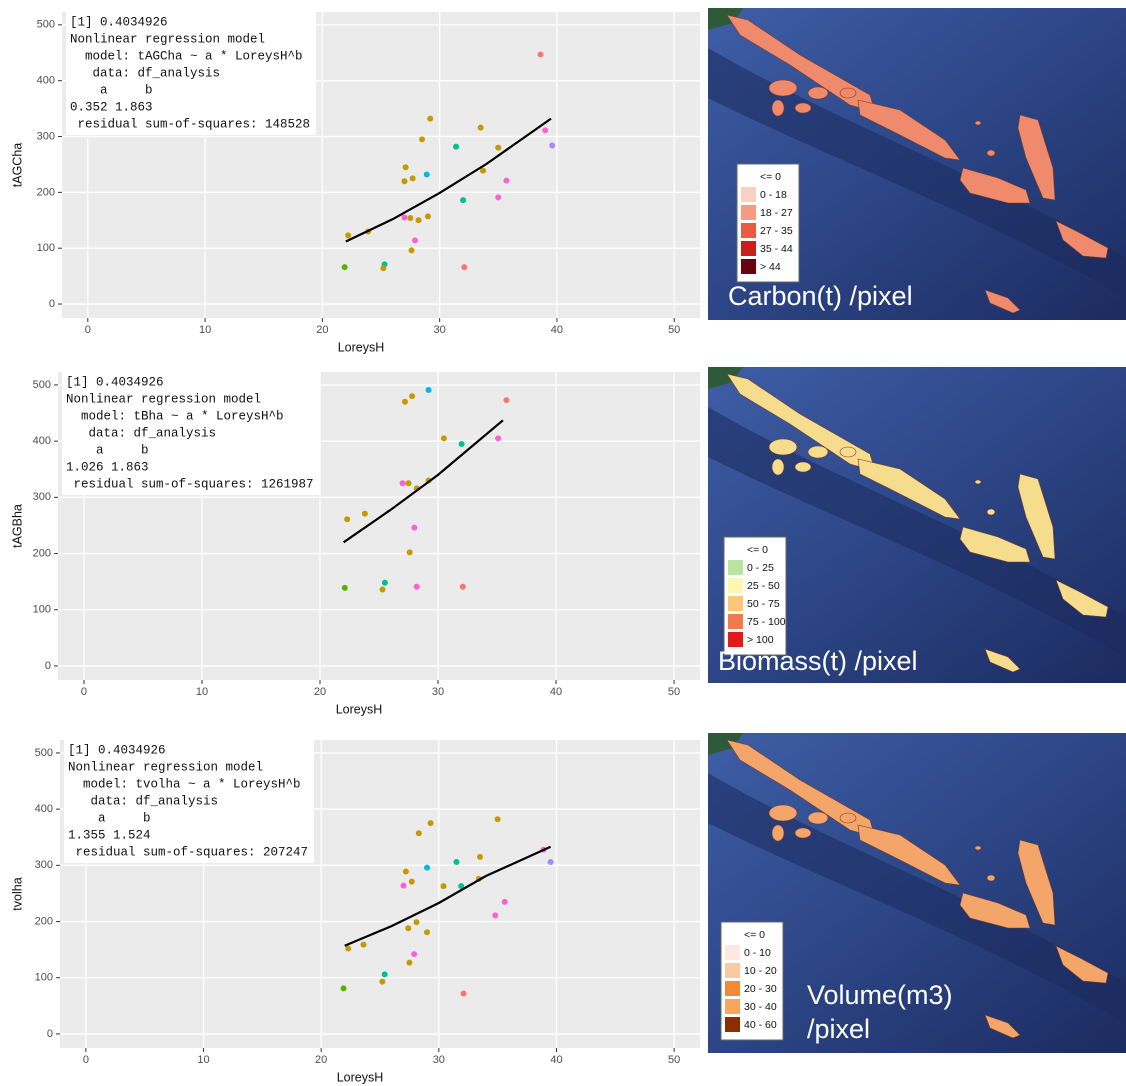 Image resolution: width=1126 pixels, height=1086 pixels. What do you see at coordinates (760, 989) in the screenshot?
I see `legend-label: 20 - 30` at bounding box center [760, 989].